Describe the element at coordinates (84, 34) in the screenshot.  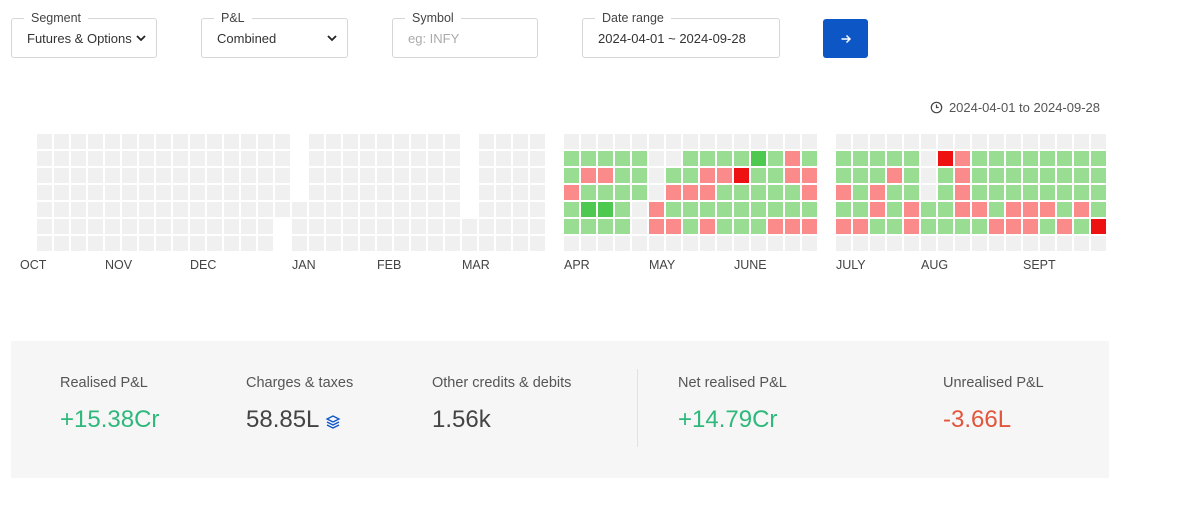
I see `segment-select: Segment Futures & Options` at that location.